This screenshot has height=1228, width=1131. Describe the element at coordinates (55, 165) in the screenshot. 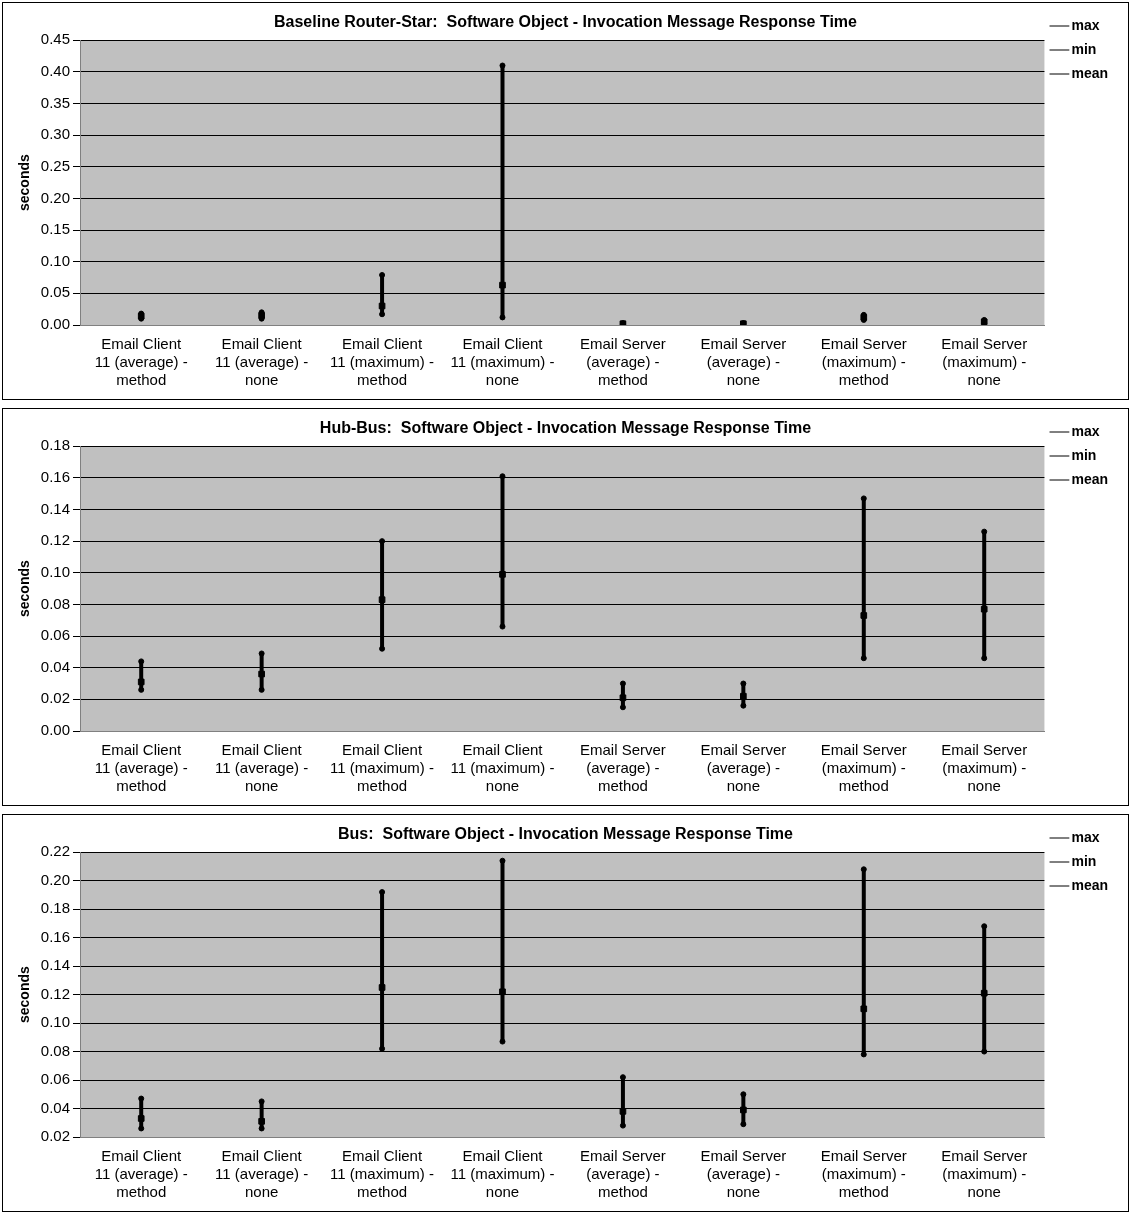

I see `y-tick-label: 0.25` at that location.